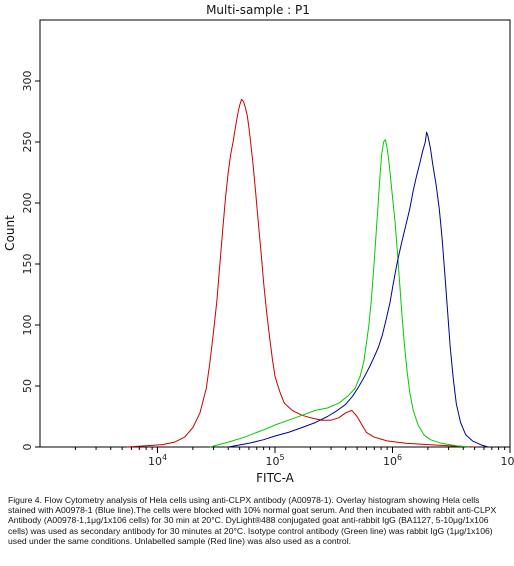  I want to click on y-axis-title: Count, so click(10, 233).